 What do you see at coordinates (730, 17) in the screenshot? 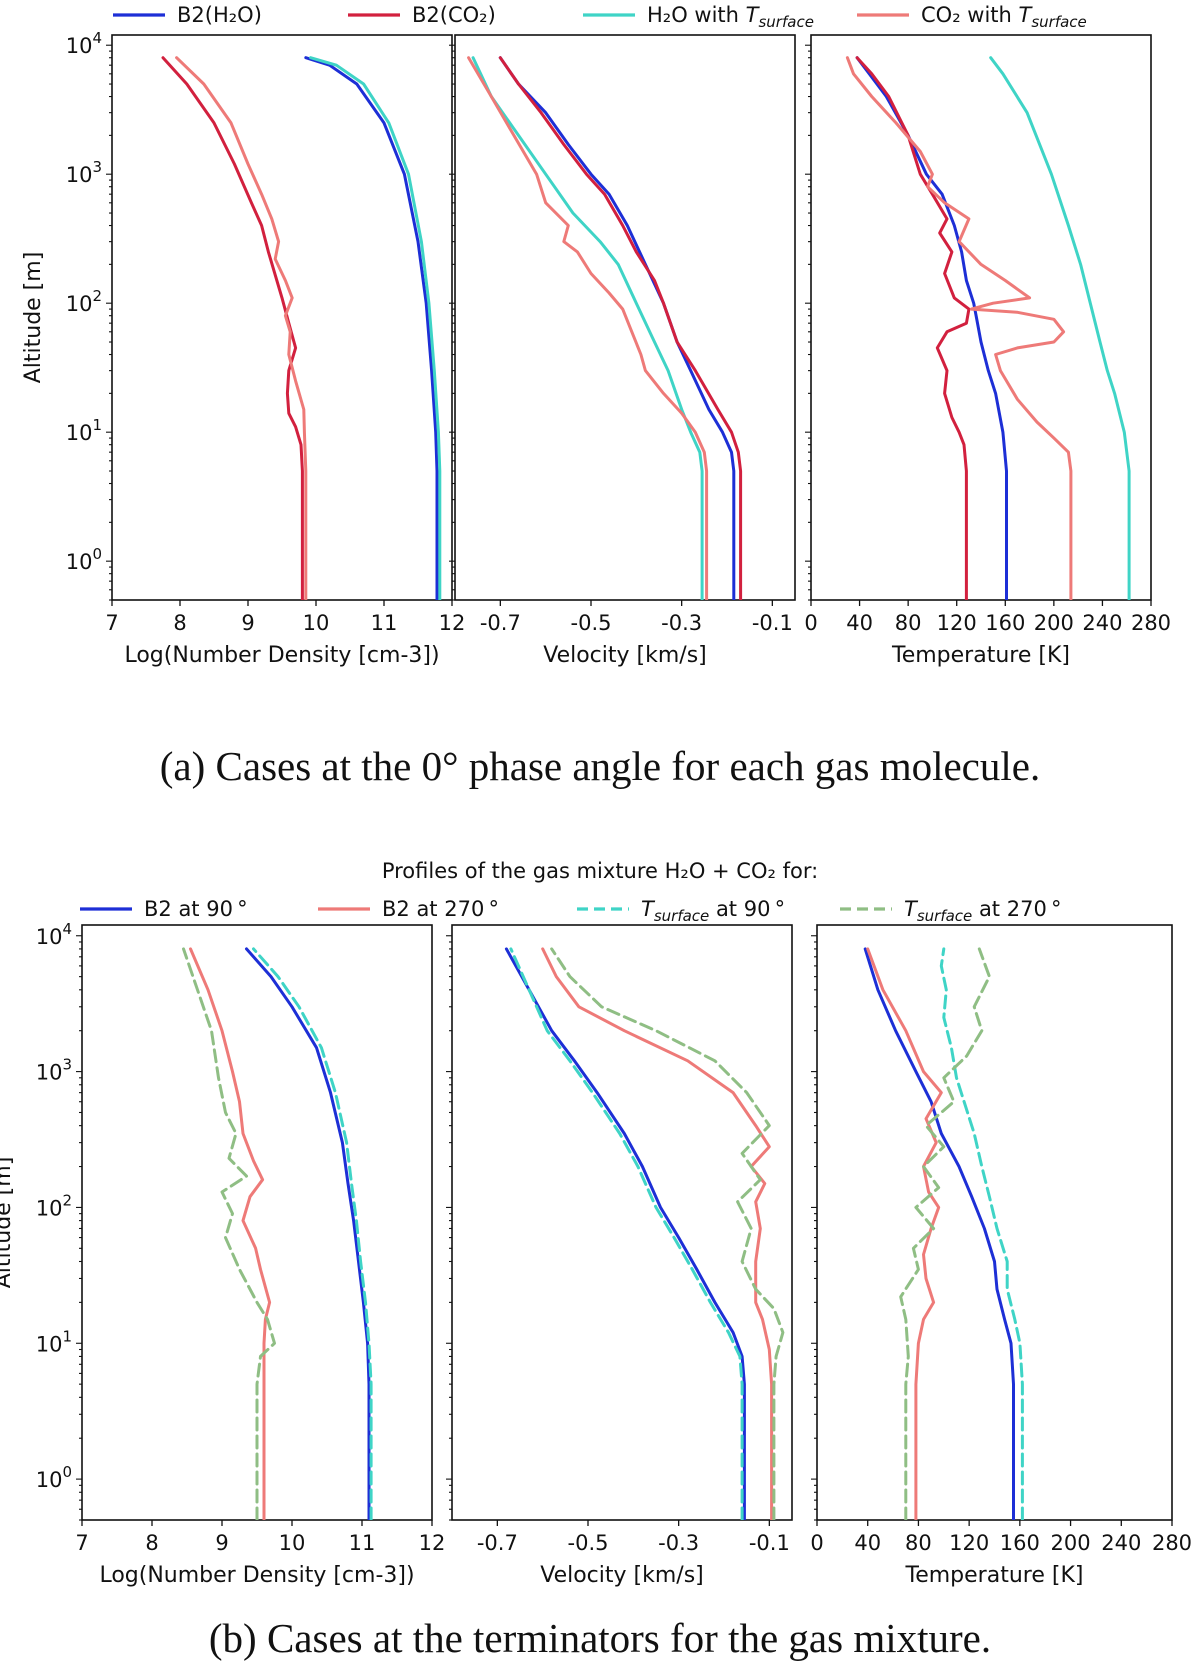
I see `legend-entry-label: H₂O with Tsurface` at bounding box center [730, 17].